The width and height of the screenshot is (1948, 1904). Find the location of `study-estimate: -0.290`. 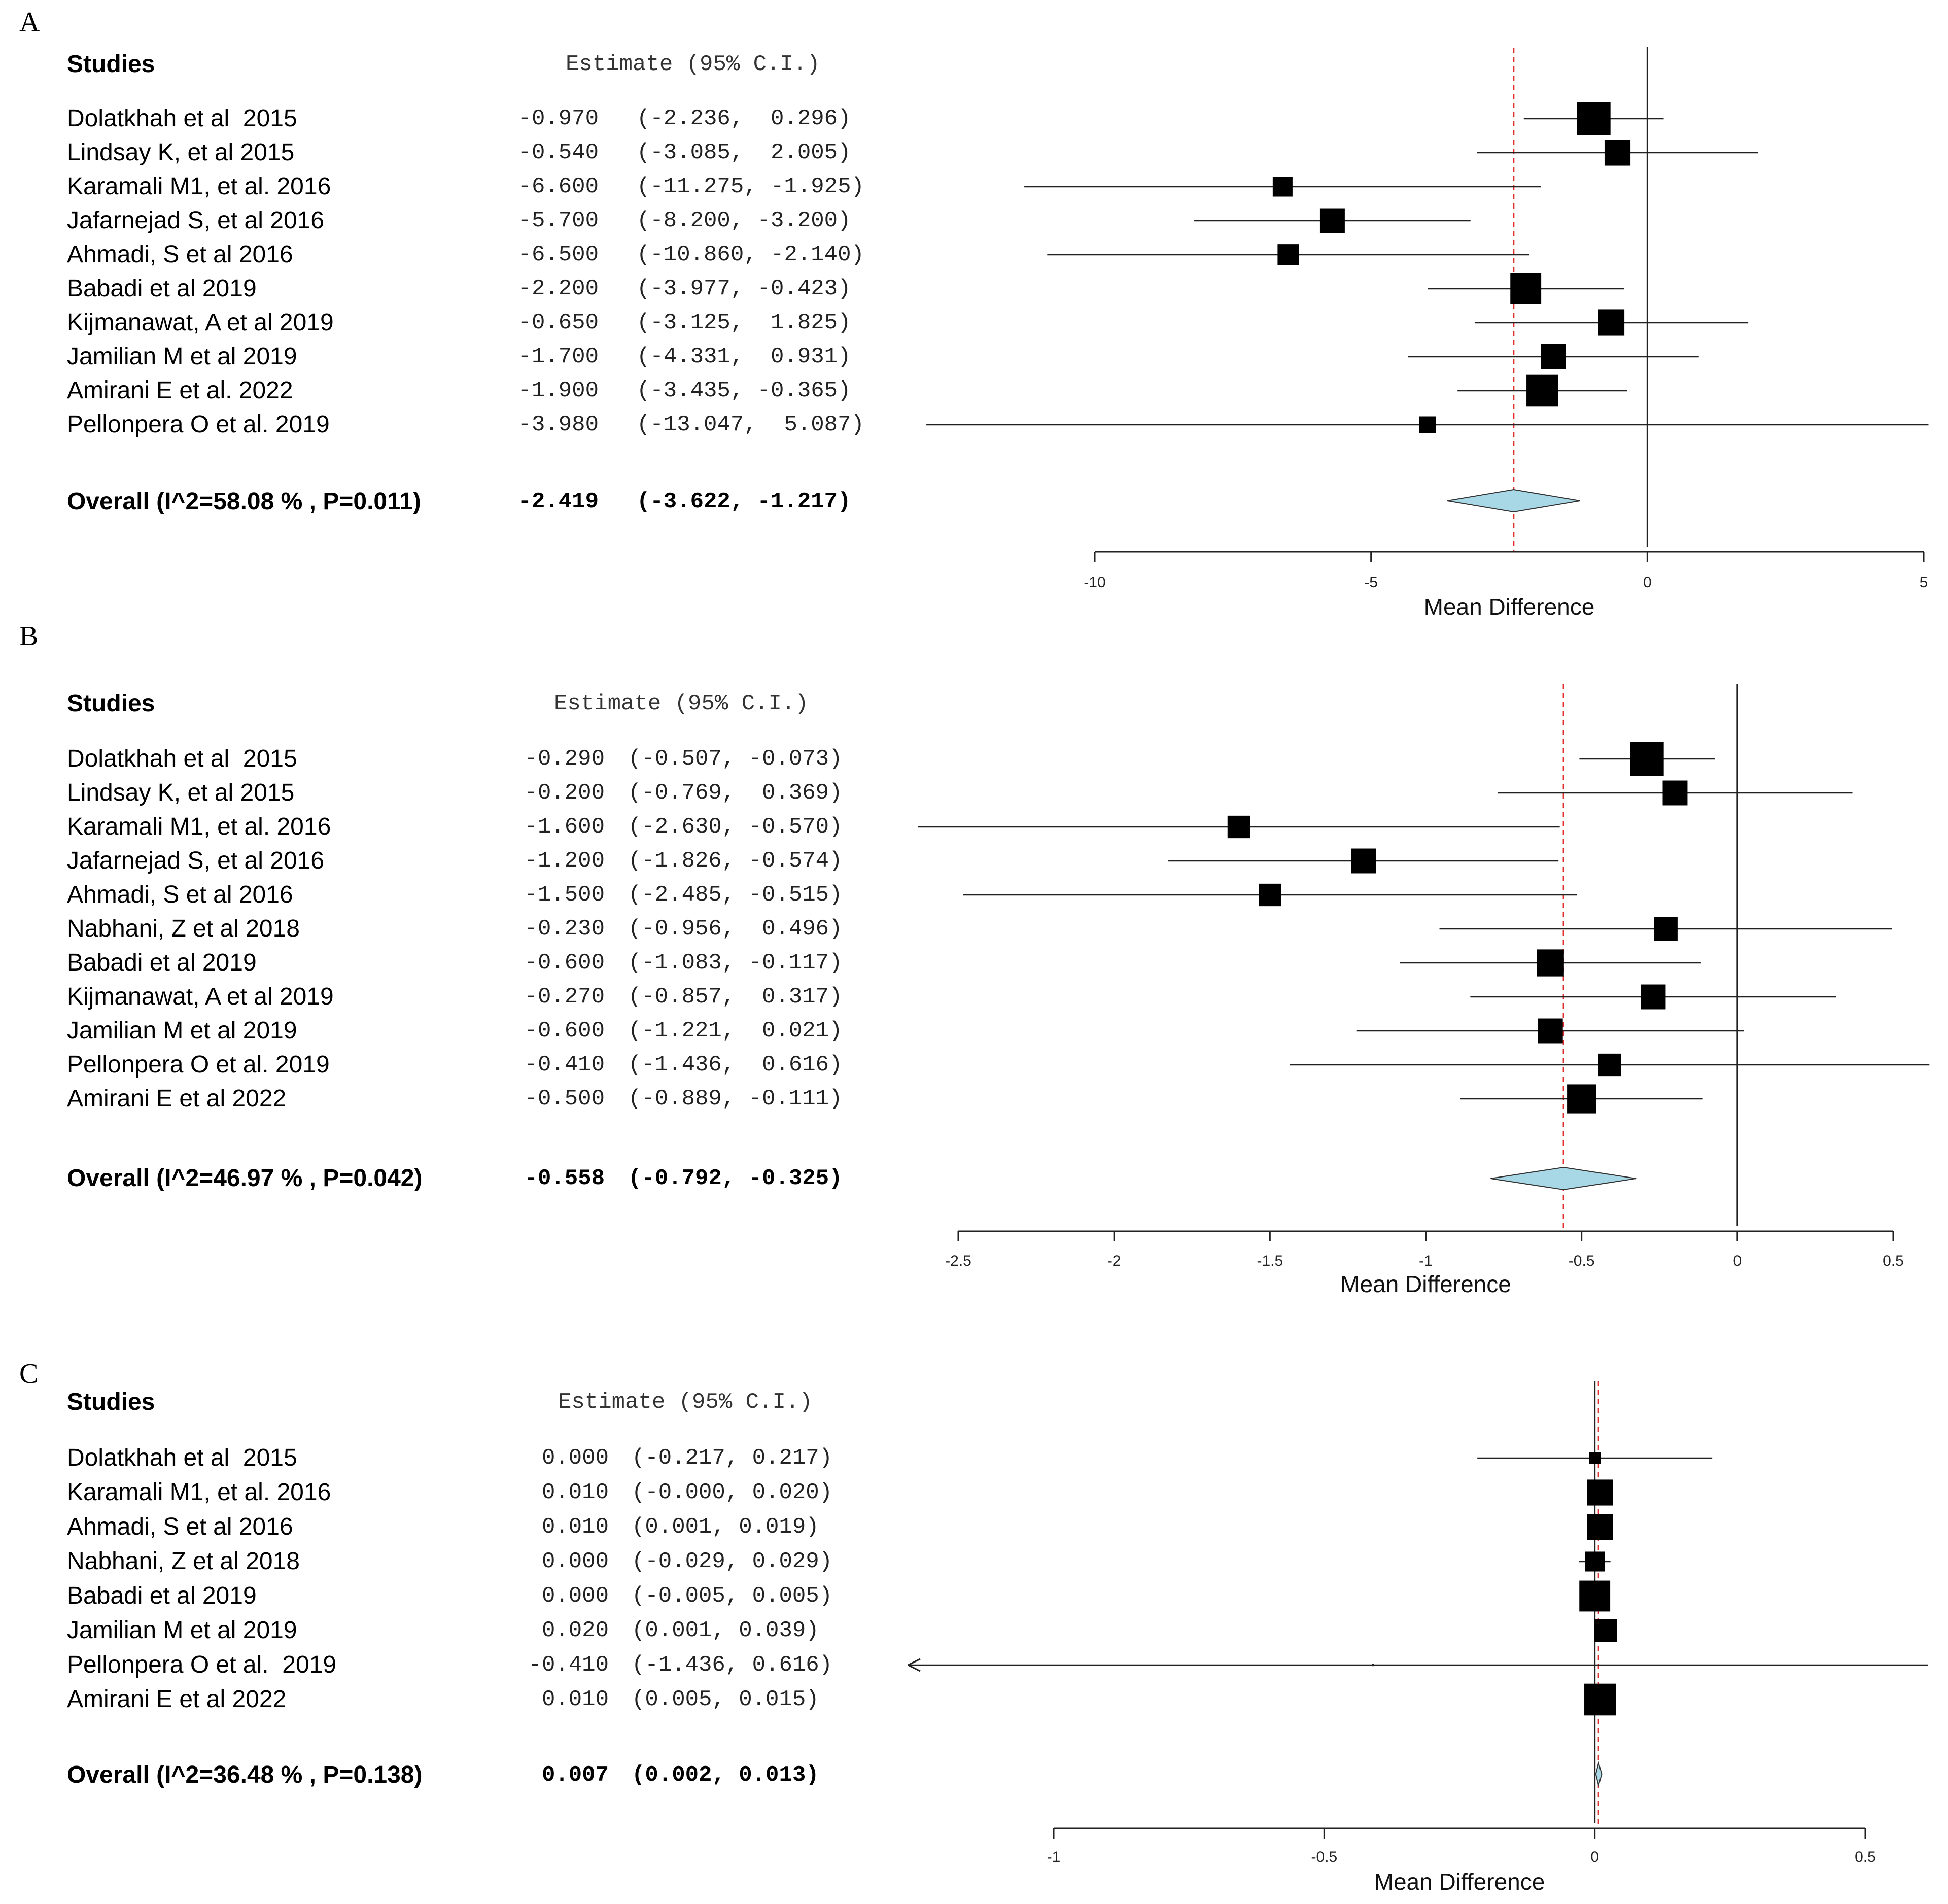

study-estimate: -0.290 is located at coordinates (564, 759).